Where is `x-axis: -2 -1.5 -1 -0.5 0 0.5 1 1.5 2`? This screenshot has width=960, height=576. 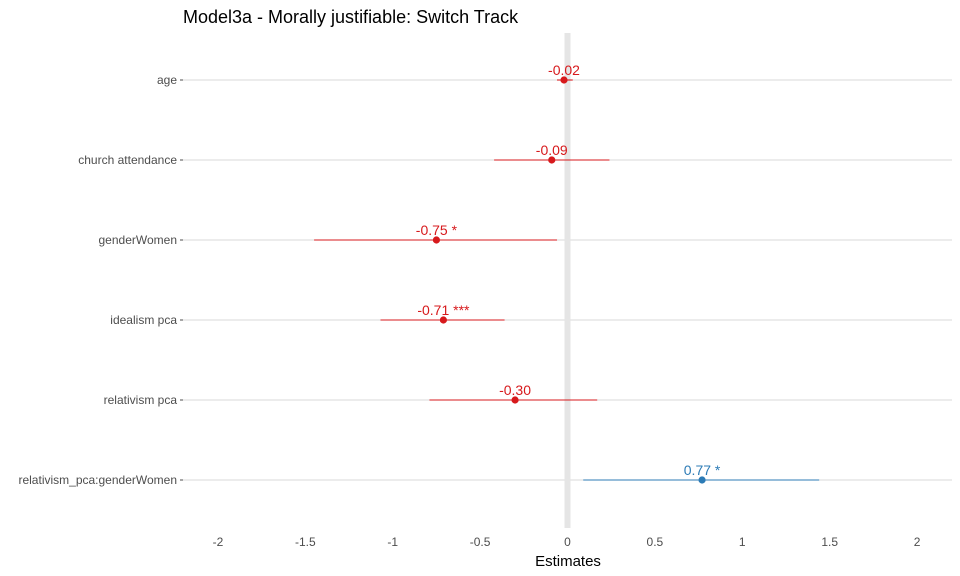
x-axis: -2 -1.5 -1 -0.5 0 0.5 1 1.5 2 is located at coordinates (567, 542).